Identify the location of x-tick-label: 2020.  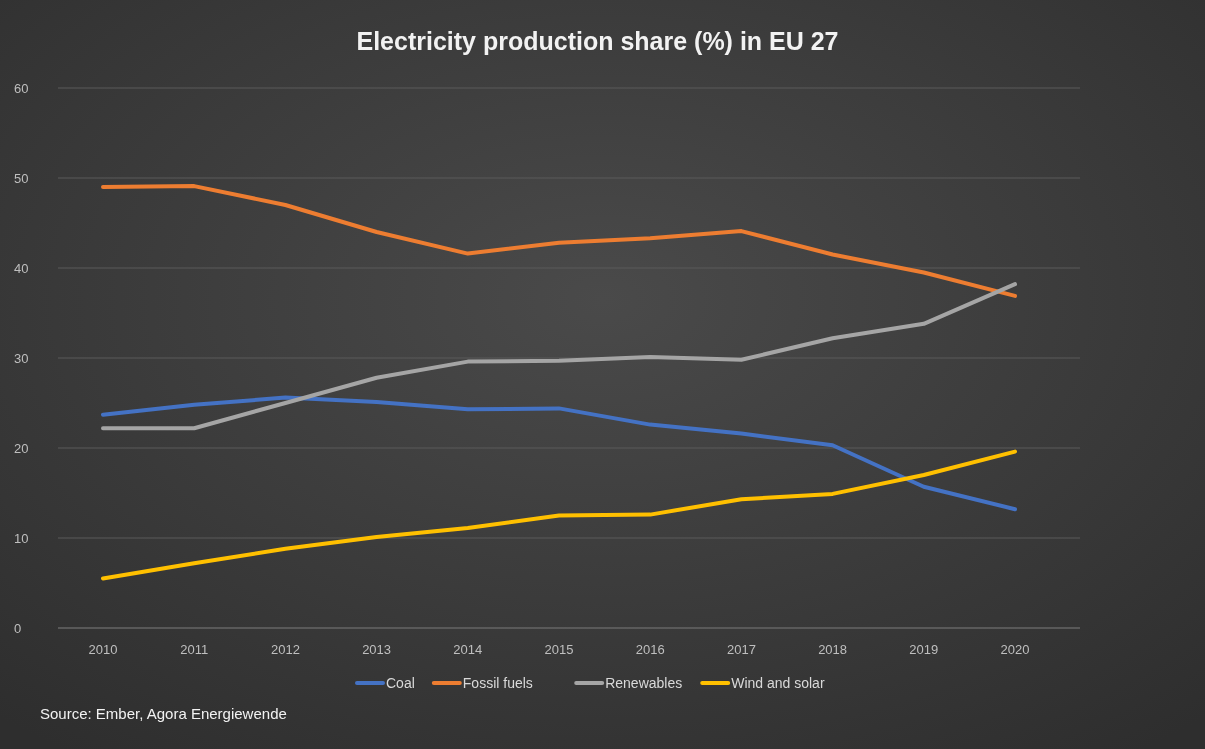
(1015, 649).